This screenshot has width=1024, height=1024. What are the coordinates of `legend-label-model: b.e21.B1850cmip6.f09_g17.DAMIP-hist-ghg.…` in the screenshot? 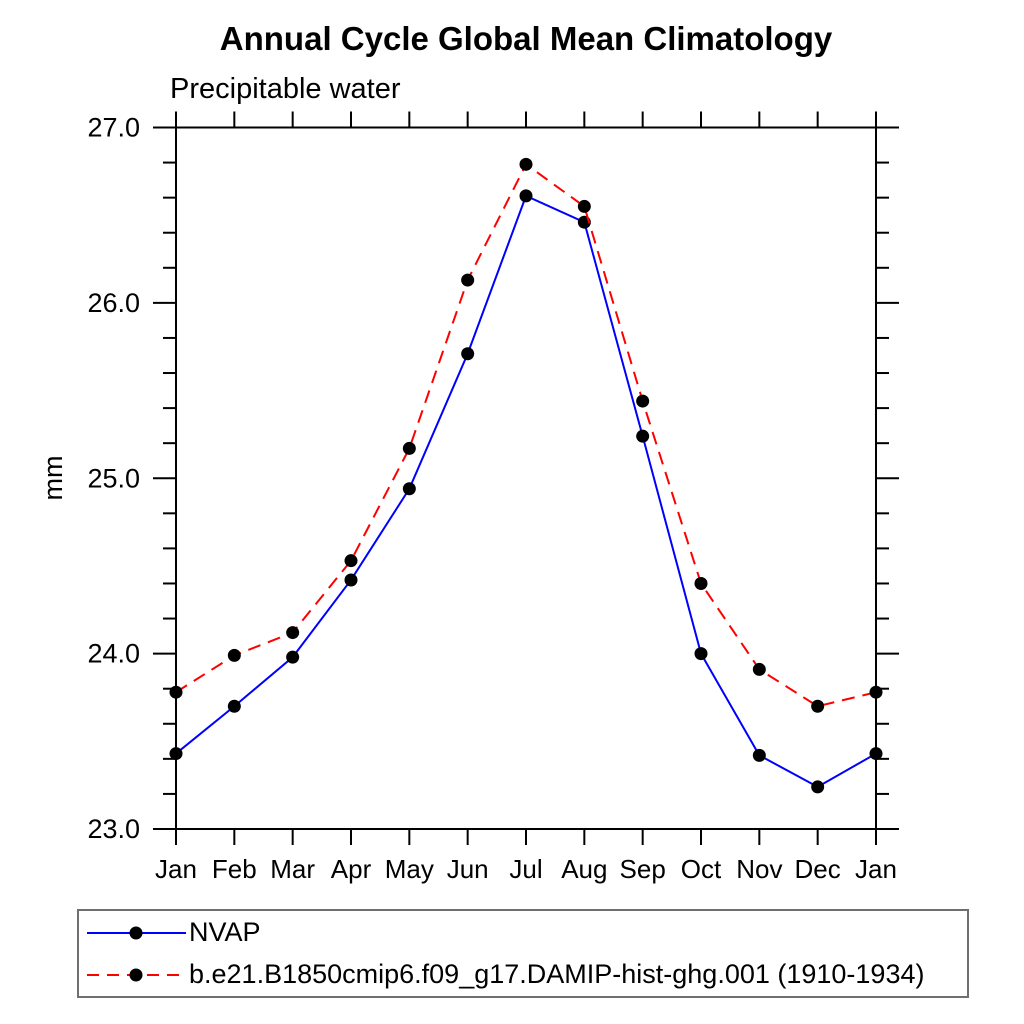 It's located at (557, 974).